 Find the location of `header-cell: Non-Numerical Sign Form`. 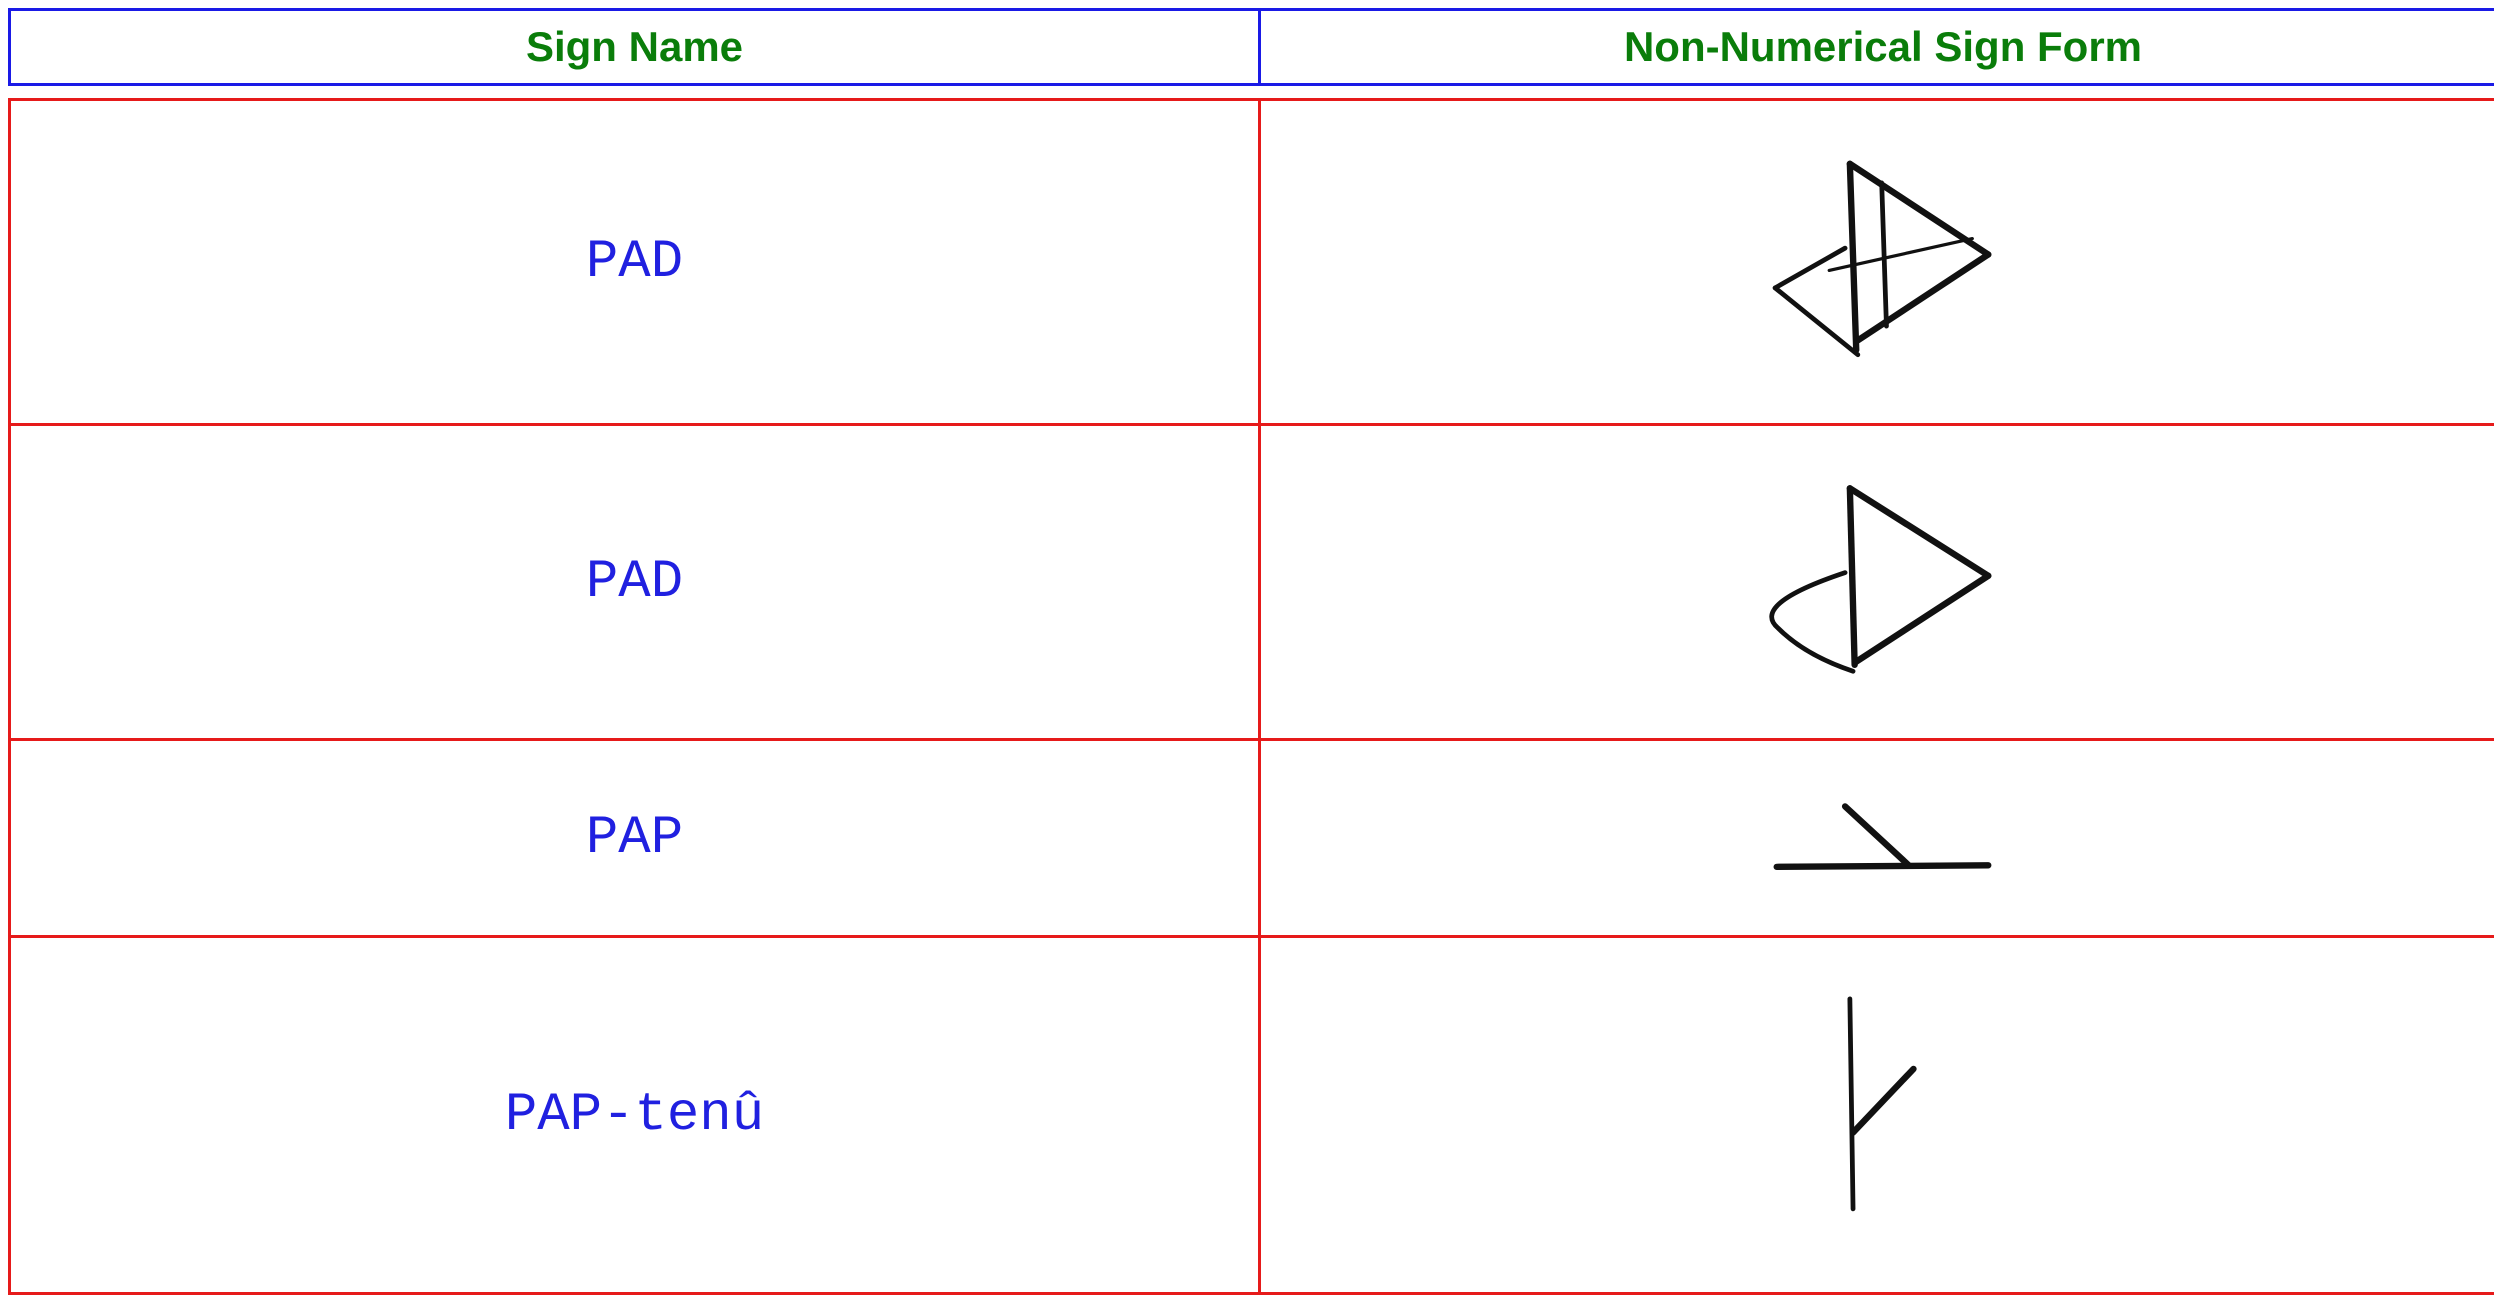

header-cell: Non-Numerical Sign Form is located at coordinates (1876, 47).